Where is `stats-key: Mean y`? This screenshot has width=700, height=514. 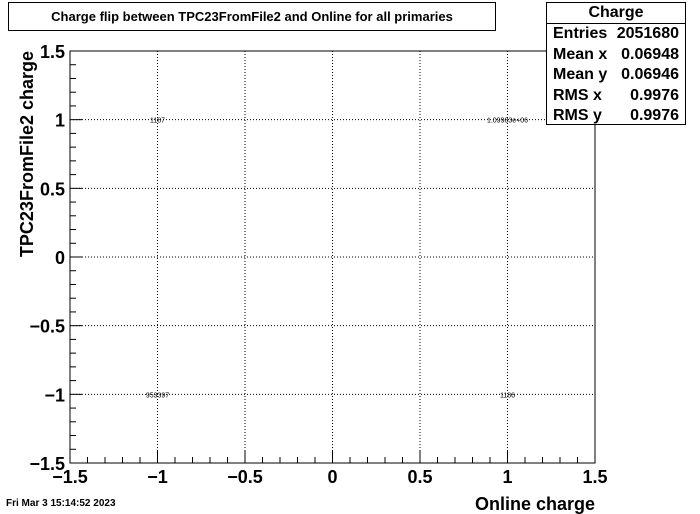 stats-key: Mean y is located at coordinates (580, 75).